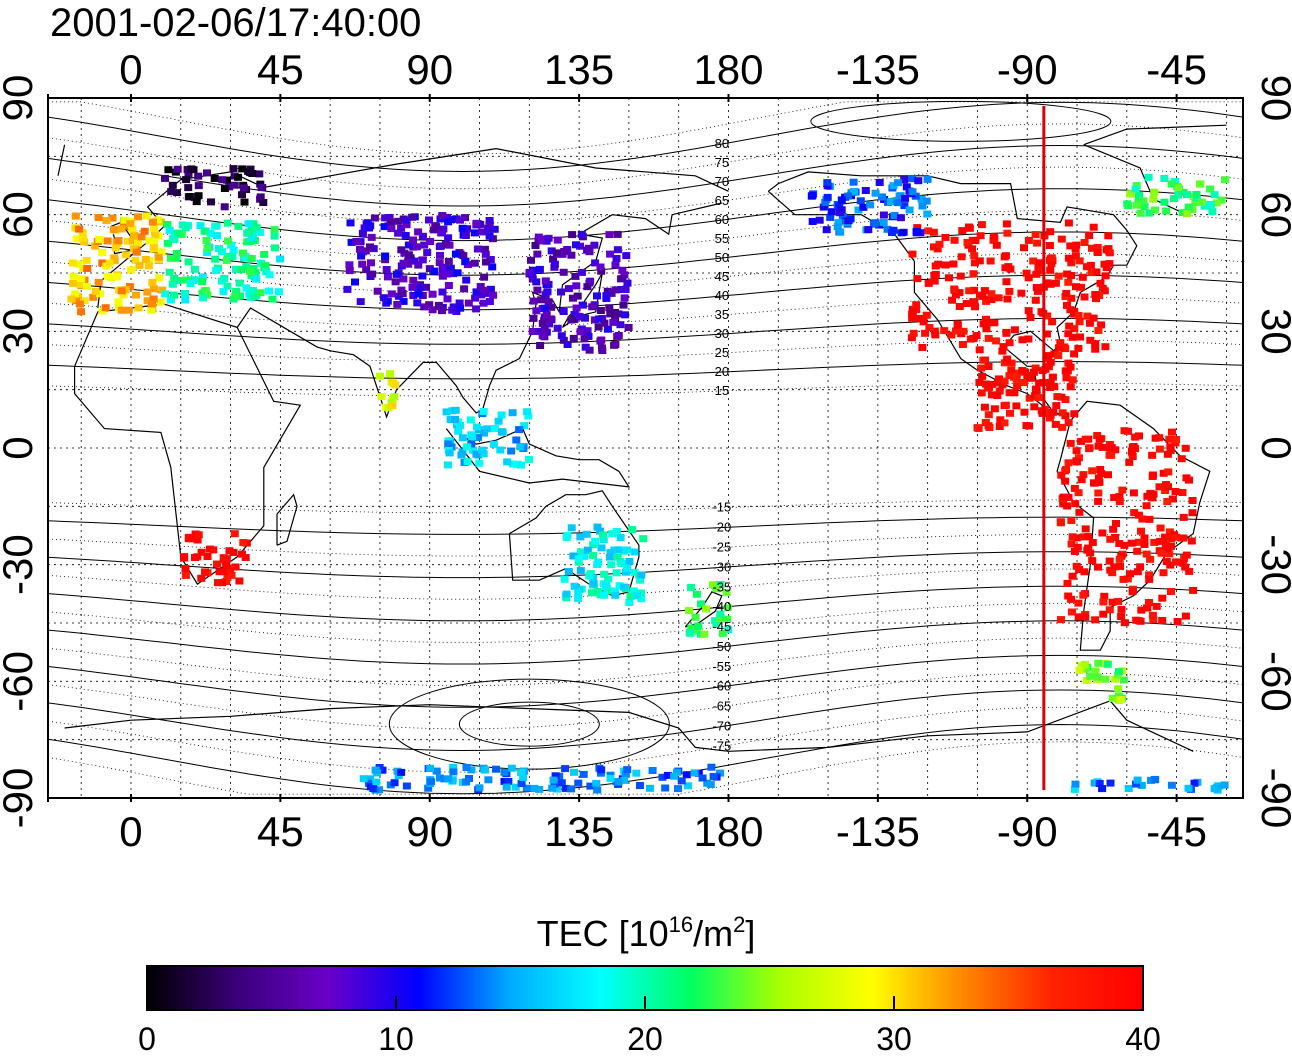  I want to click on mag-lat-label: 60, so click(722, 219).